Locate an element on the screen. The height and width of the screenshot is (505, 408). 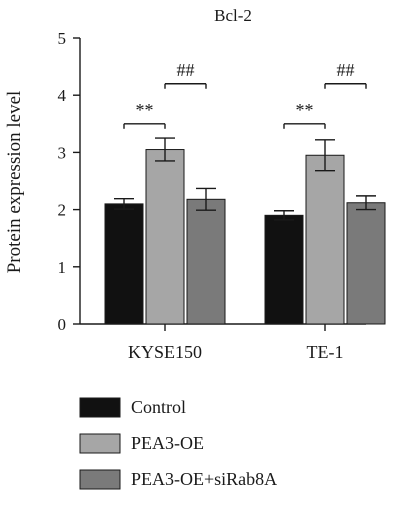
legend-label-1: PEA3-OE is located at coordinates (167, 443).